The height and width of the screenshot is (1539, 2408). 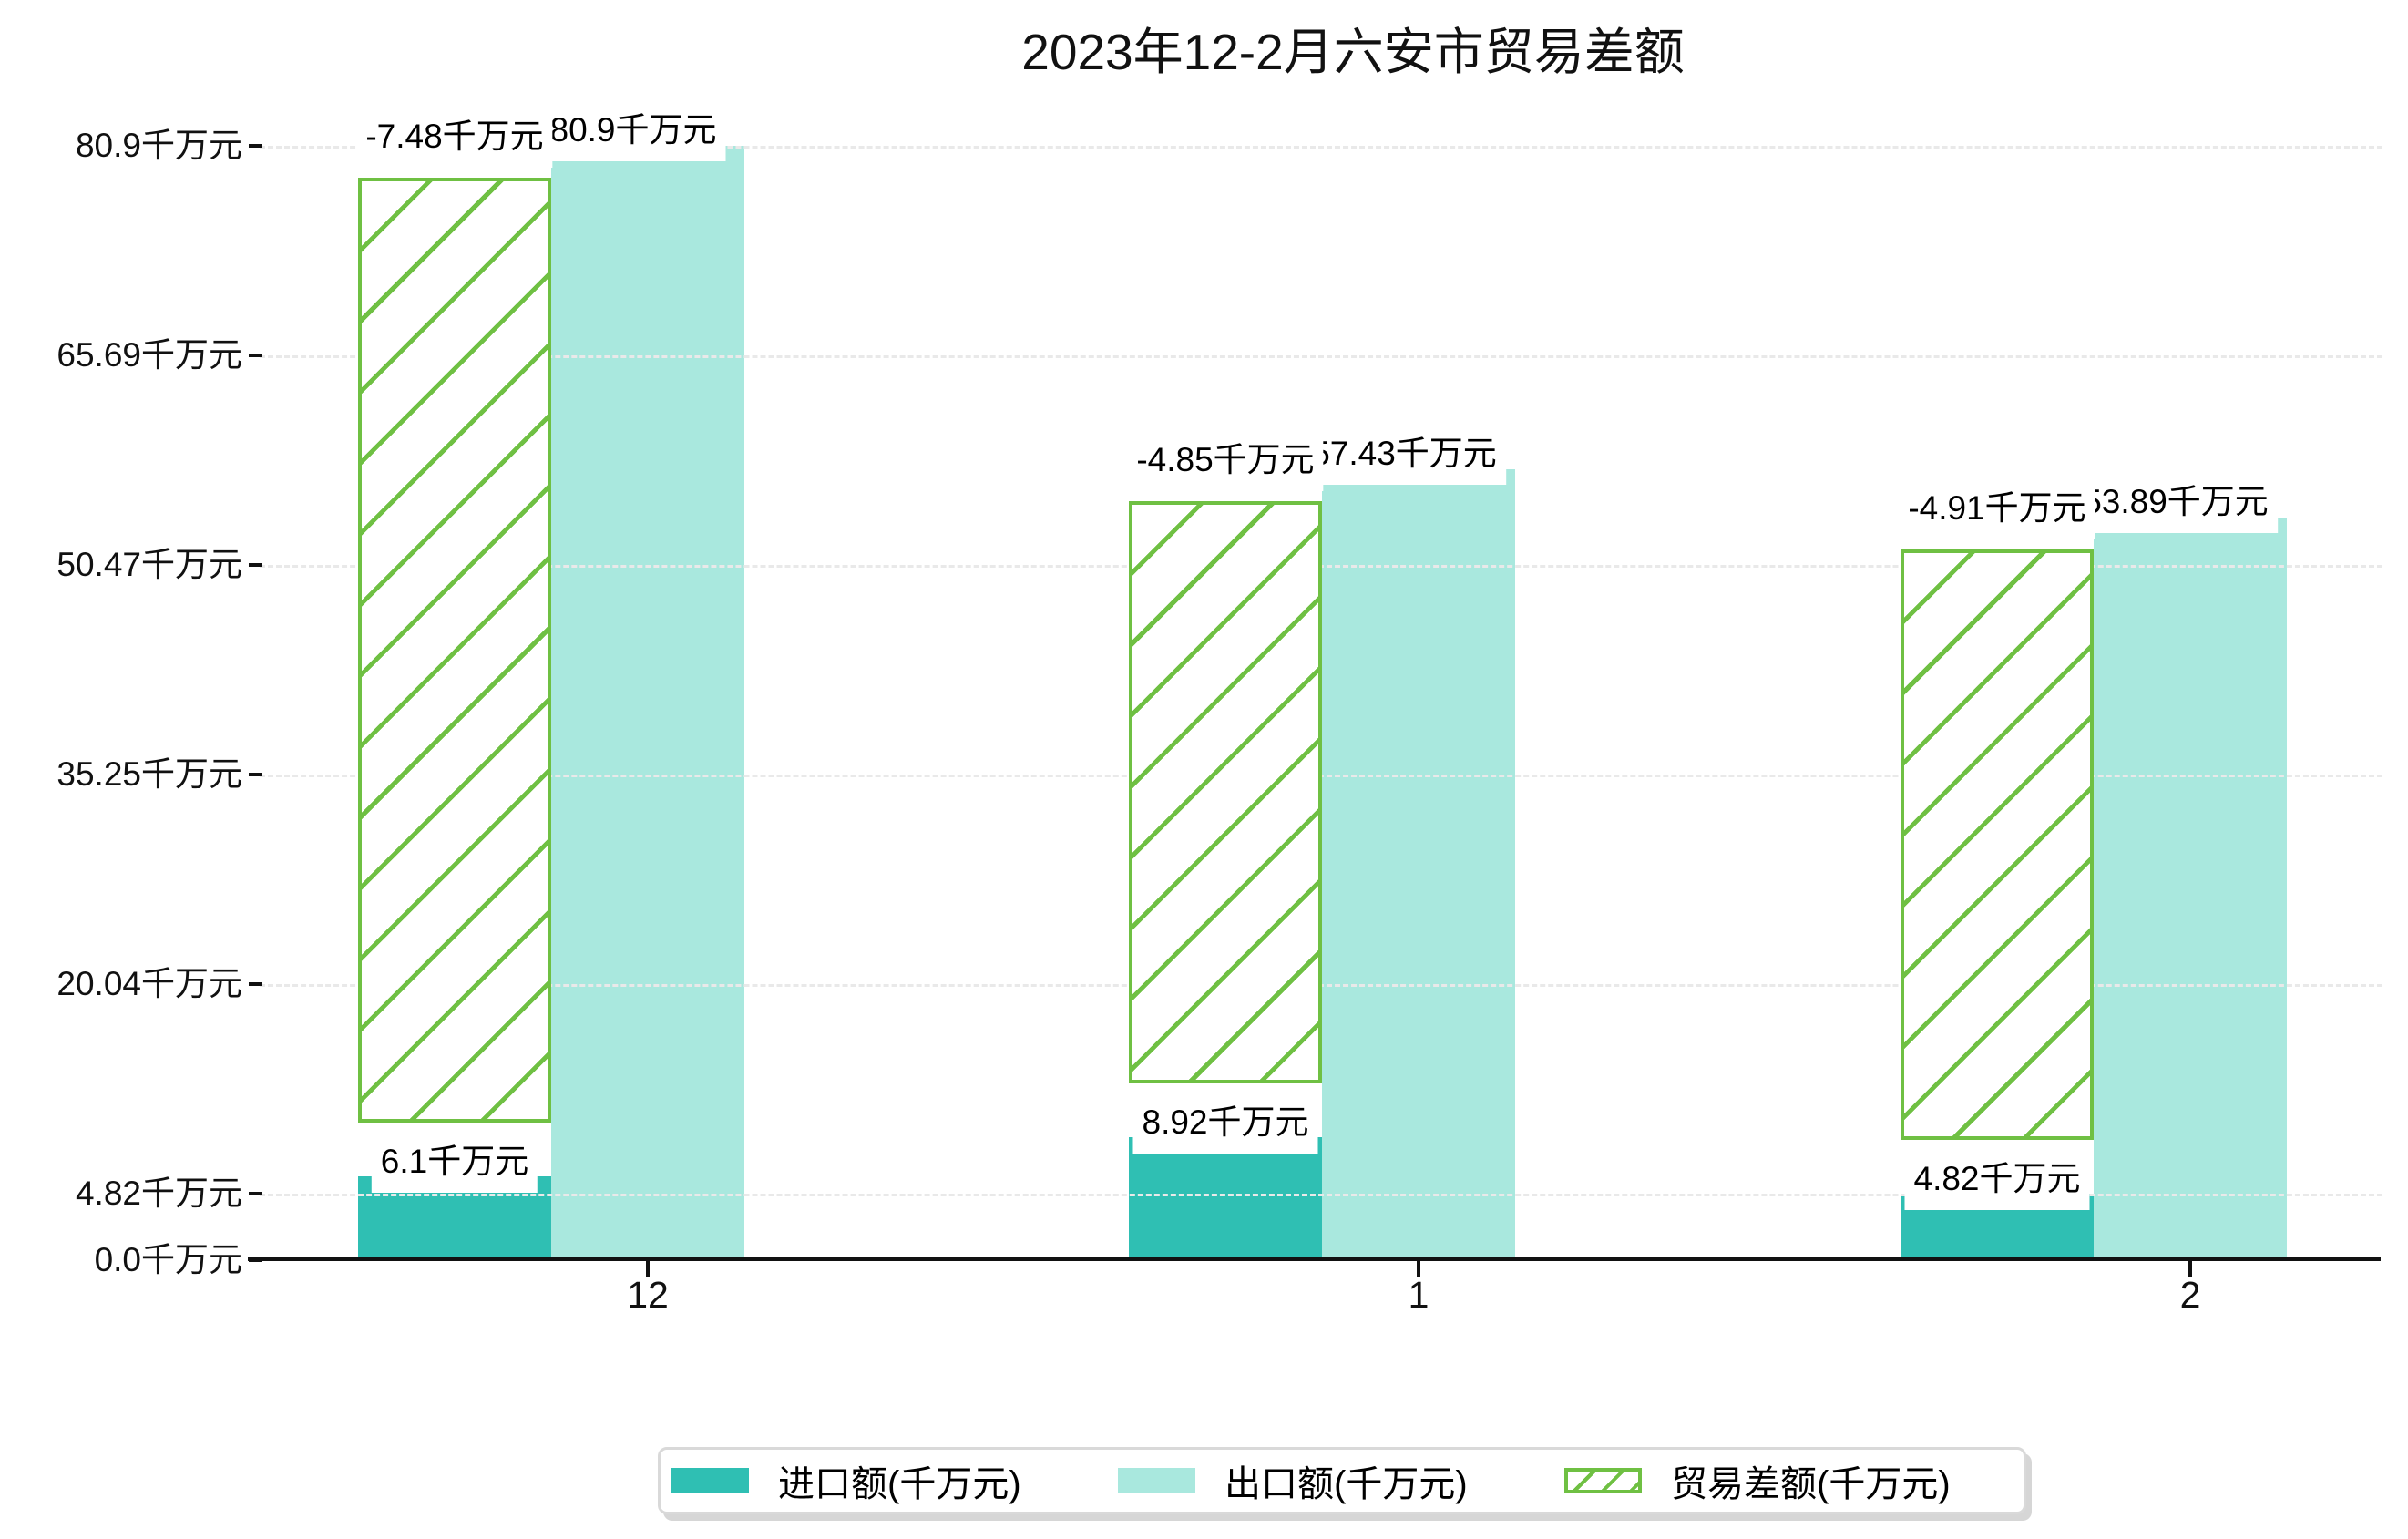 What do you see at coordinates (149, 565) in the screenshot?
I see `y-tick-label-4: 50.47千万元` at bounding box center [149, 565].